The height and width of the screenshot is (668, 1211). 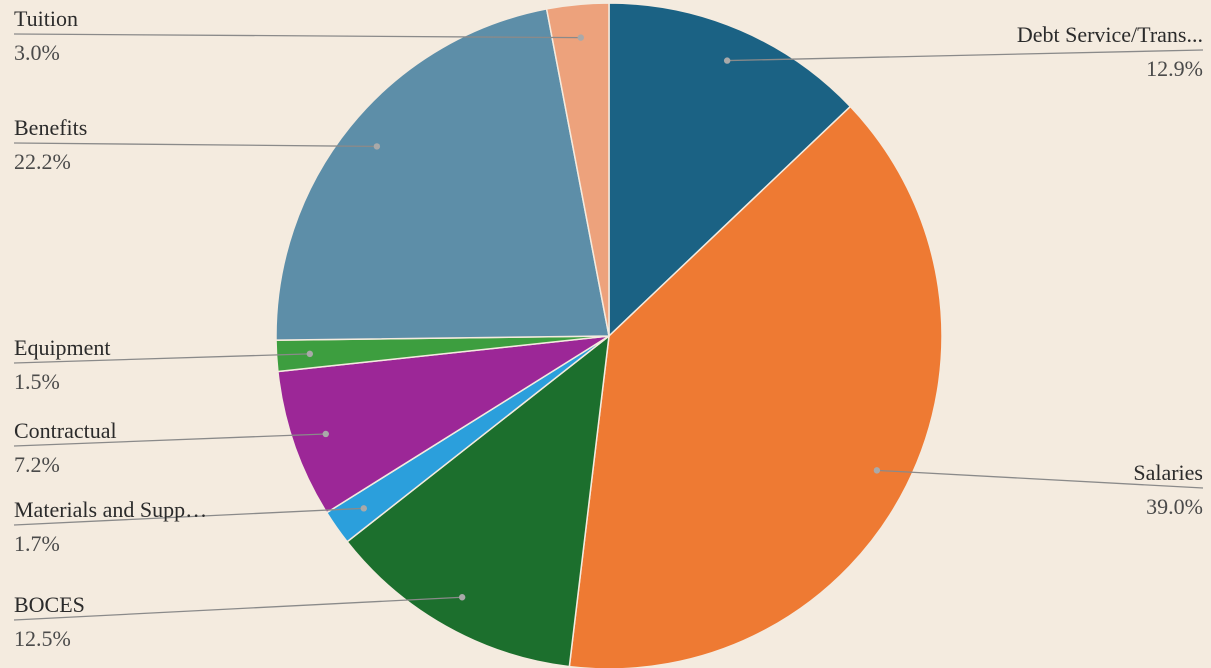 What do you see at coordinates (310, 354) in the screenshot?
I see `leader-dot-equipment` at bounding box center [310, 354].